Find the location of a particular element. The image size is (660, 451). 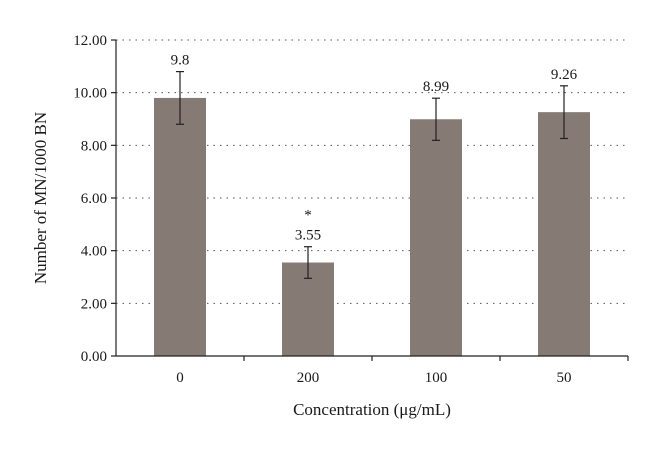

data-label: 9.8 is located at coordinates (180, 61).